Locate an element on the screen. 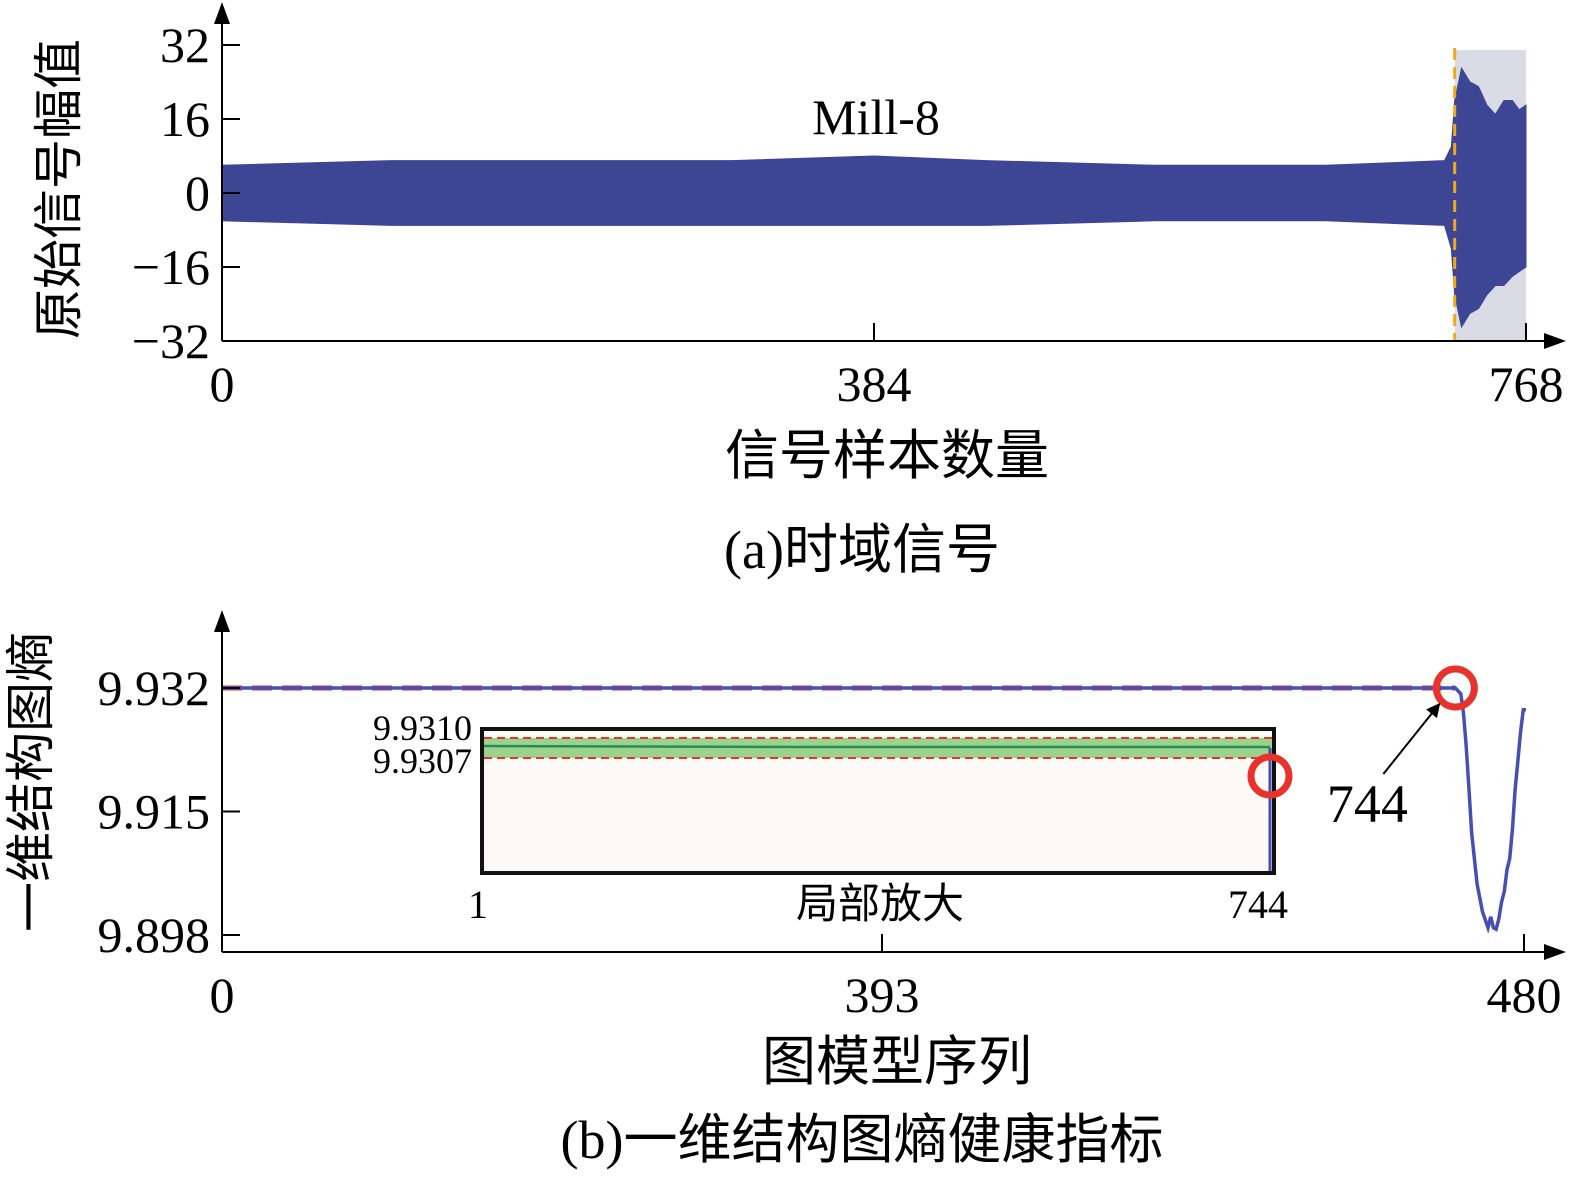 This screenshot has width=1594, height=1189. y-axis-arrow-a is located at coordinates (222, 13).